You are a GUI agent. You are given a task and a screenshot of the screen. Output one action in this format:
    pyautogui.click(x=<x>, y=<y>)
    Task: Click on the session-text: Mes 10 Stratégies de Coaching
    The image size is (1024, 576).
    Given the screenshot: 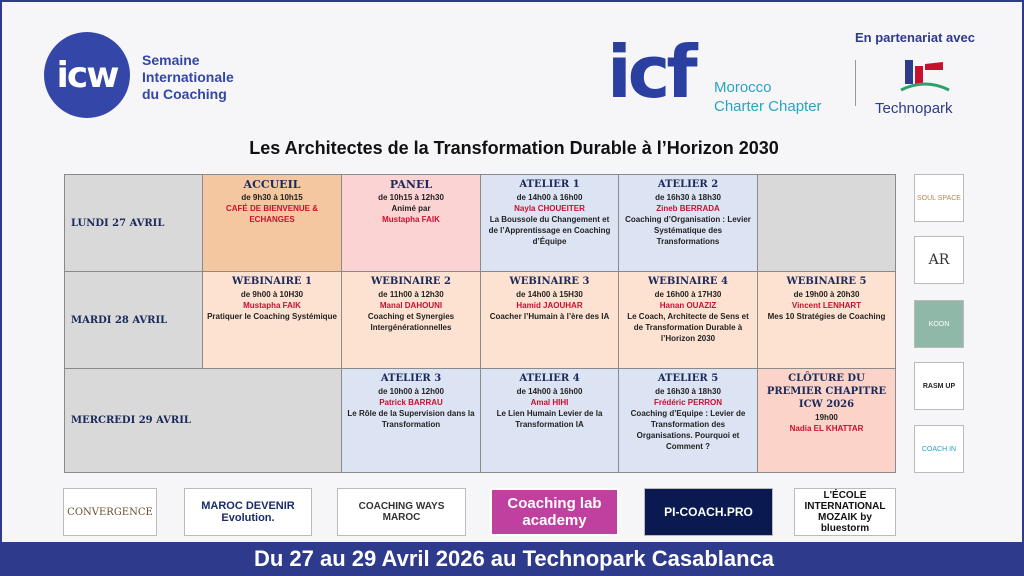 What is the action you would take?
    pyautogui.click(x=826, y=316)
    